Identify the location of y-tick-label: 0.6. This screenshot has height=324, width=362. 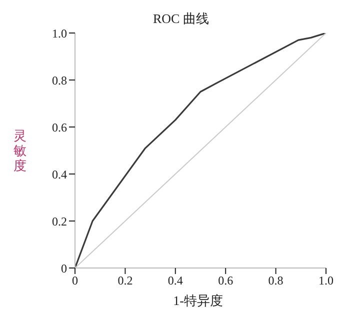
(59, 127).